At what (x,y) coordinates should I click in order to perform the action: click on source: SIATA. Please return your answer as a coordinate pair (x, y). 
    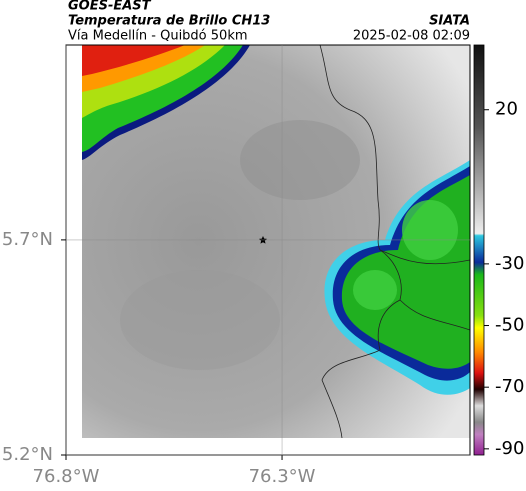
    Looking at the image, I should click on (449, 21).